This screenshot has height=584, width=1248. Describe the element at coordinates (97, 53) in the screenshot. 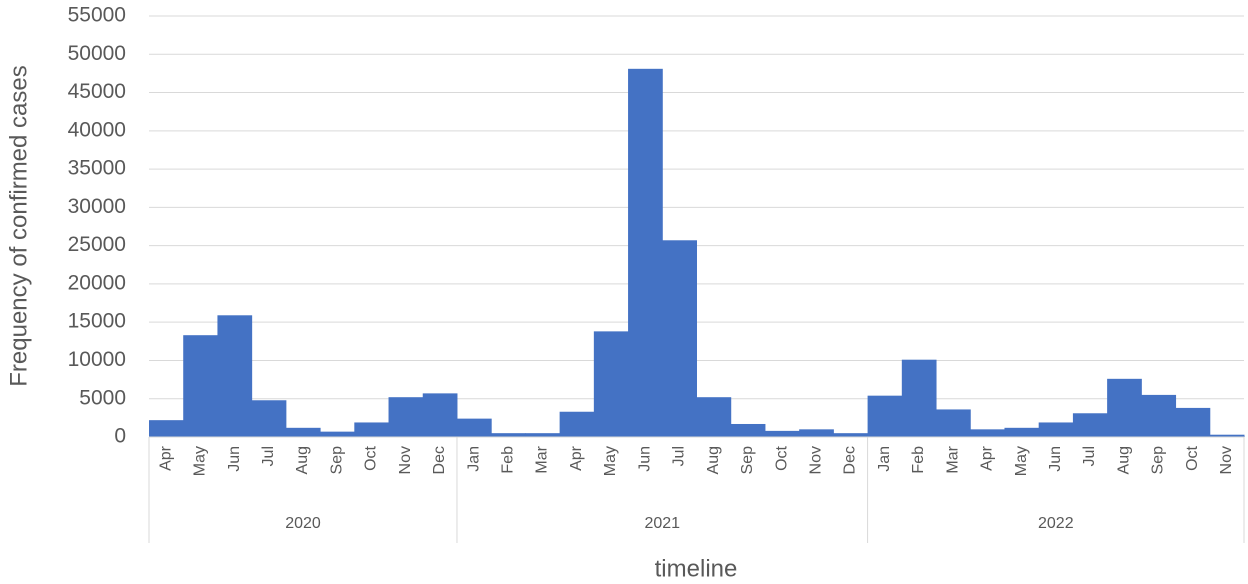

I see `y-tick-label: 50000` at that location.